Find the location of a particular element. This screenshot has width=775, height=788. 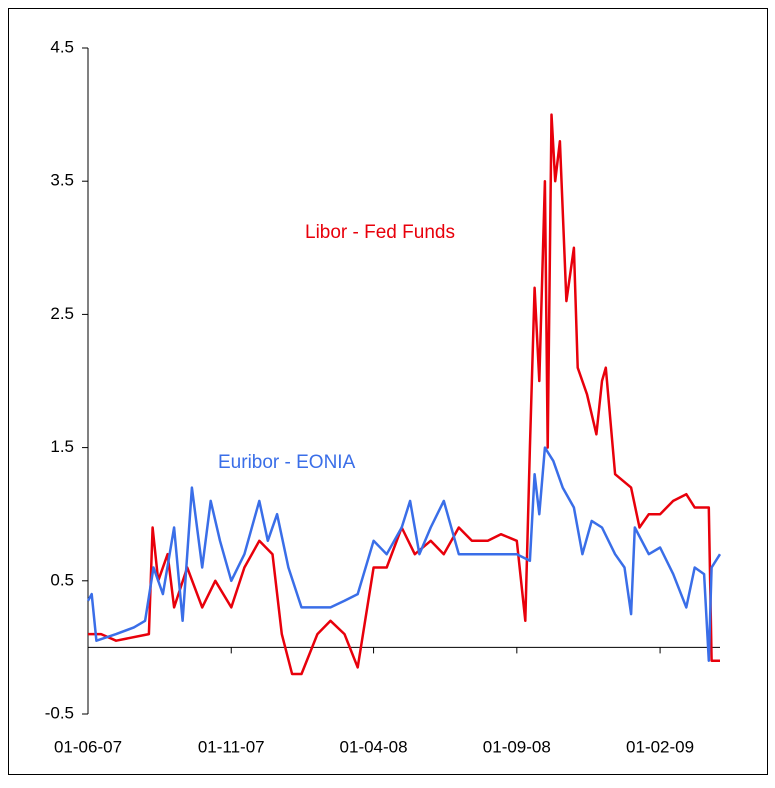

series-label: Euribor - EONIA is located at coordinates (287, 462).